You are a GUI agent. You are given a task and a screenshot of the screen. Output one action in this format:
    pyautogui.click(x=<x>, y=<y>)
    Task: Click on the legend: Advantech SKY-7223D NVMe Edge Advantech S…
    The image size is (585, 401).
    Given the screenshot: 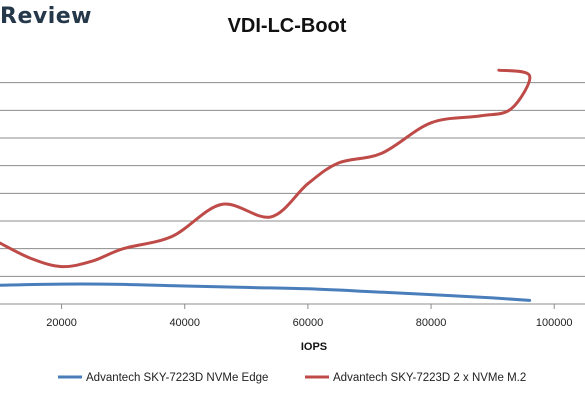 What is the action you would take?
    pyautogui.click(x=292, y=378)
    